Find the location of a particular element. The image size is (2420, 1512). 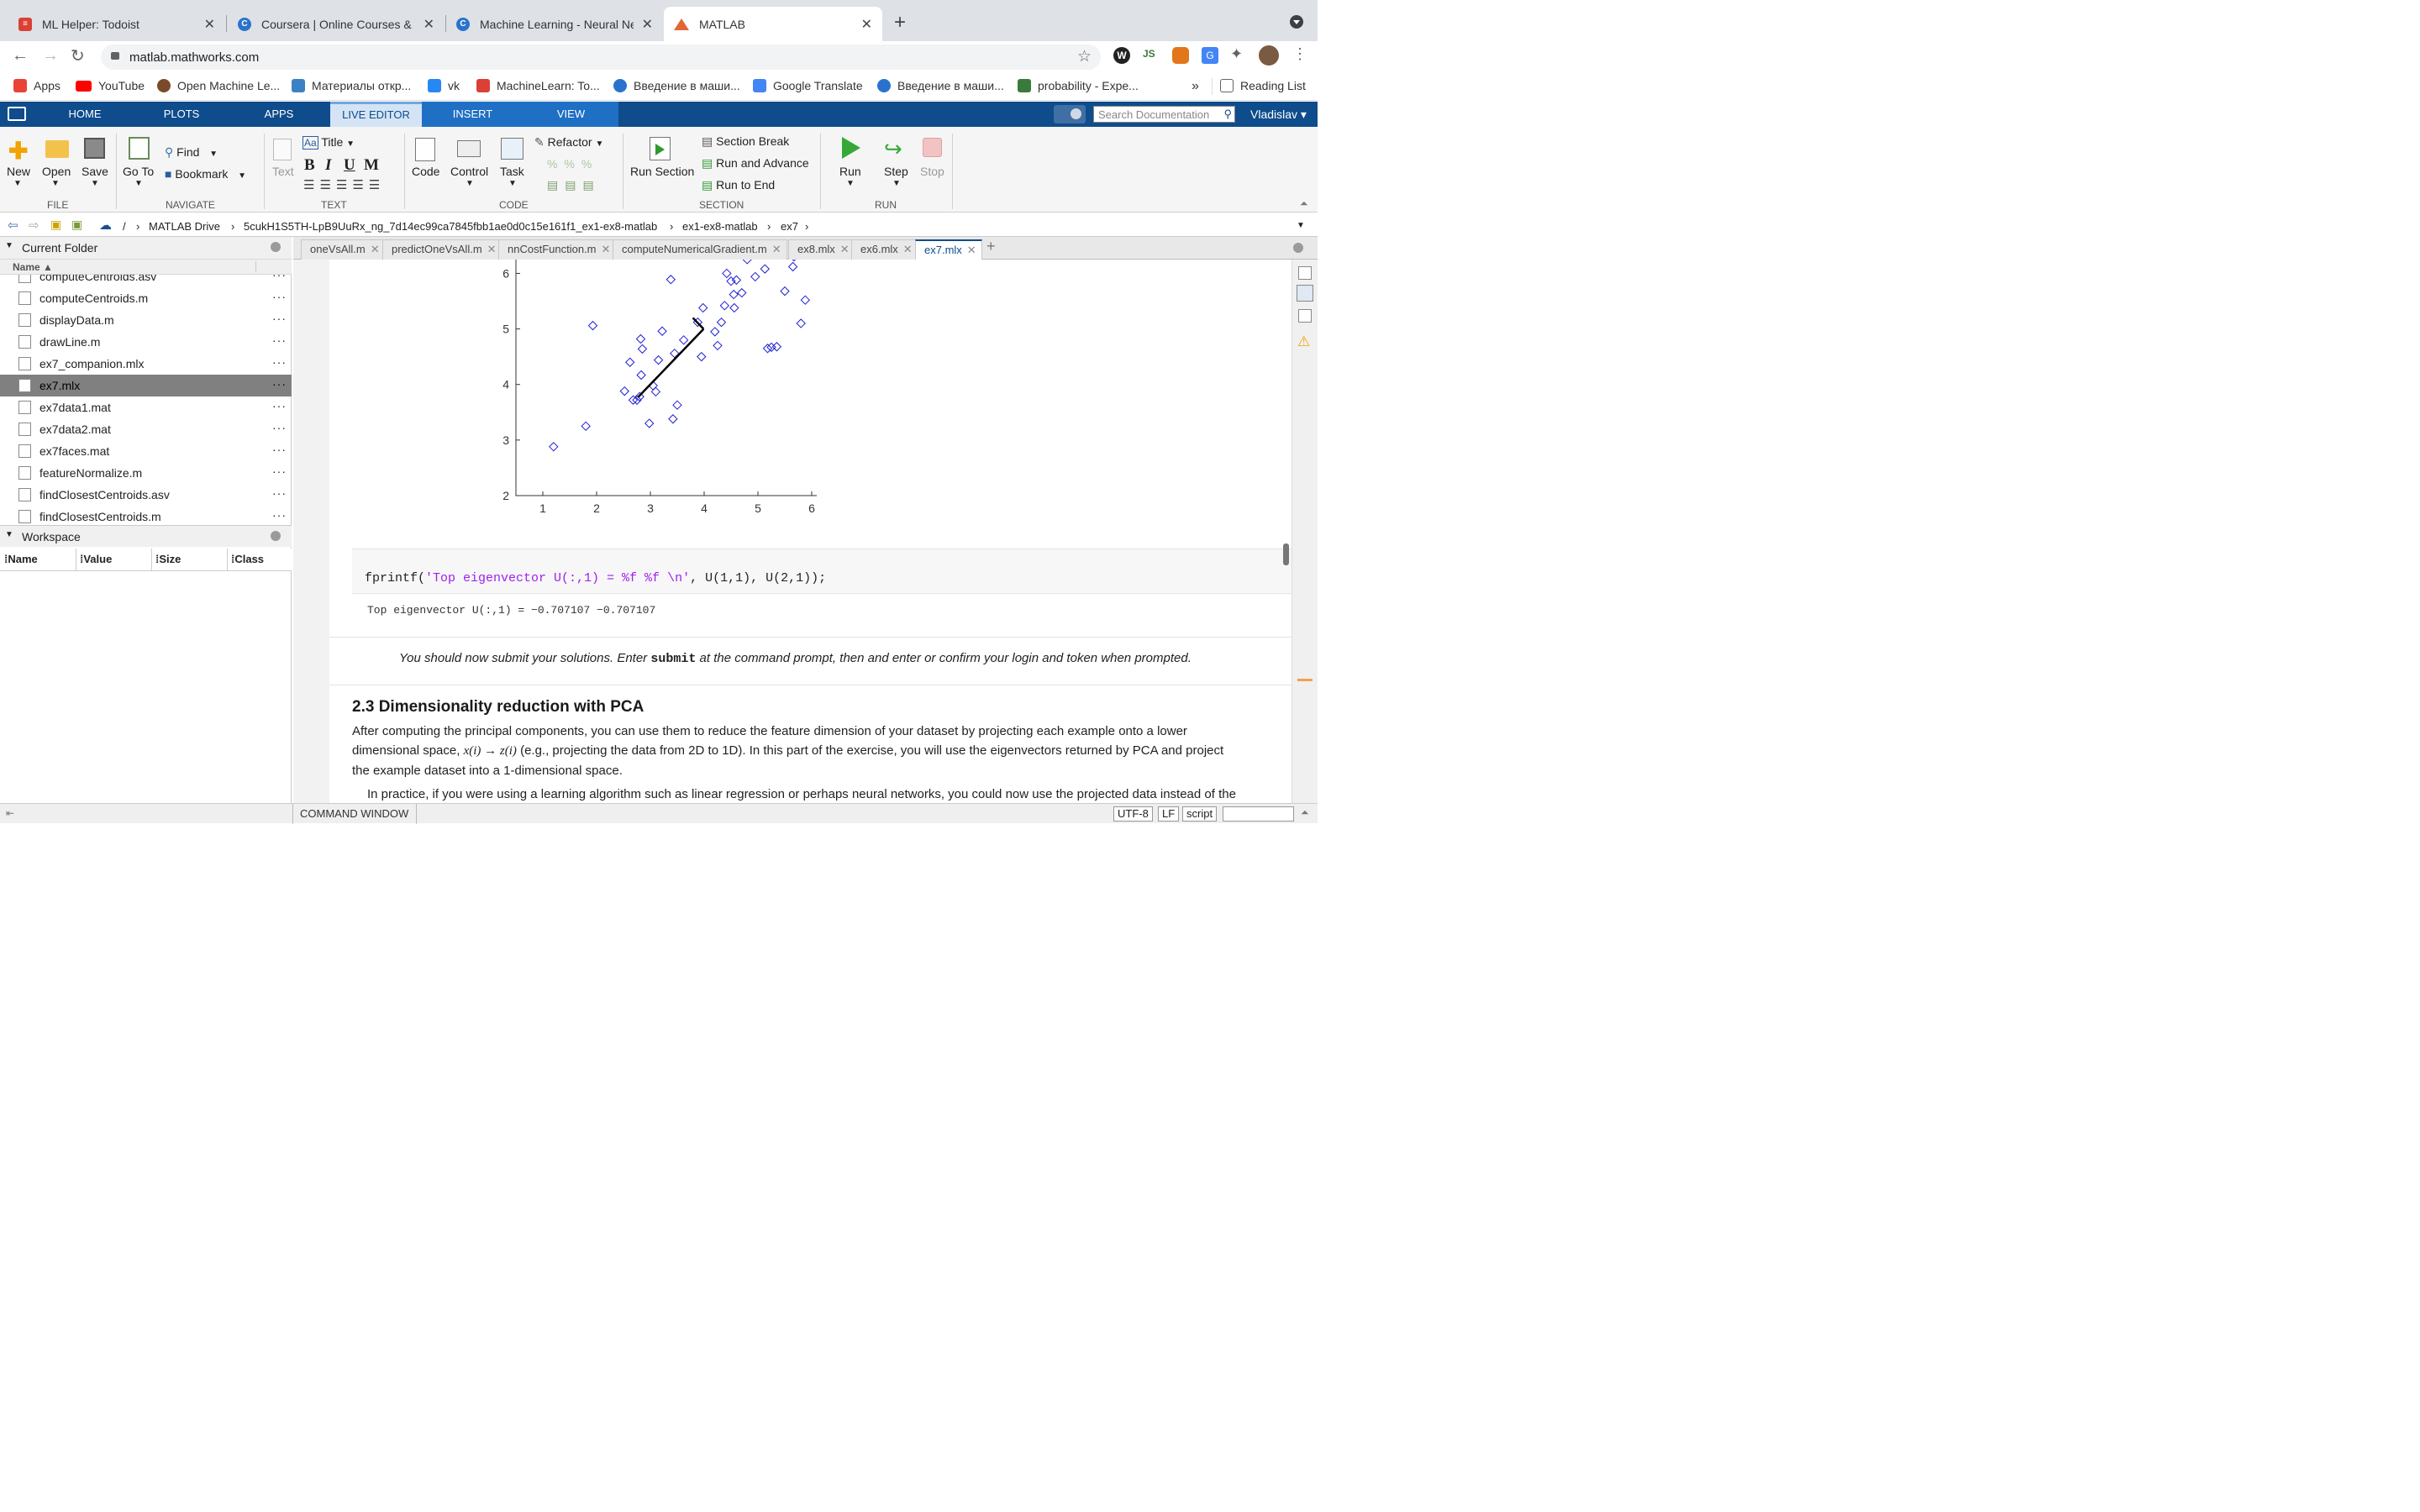

bookmark-google-translate: Google Translate is located at coordinates (808, 85).